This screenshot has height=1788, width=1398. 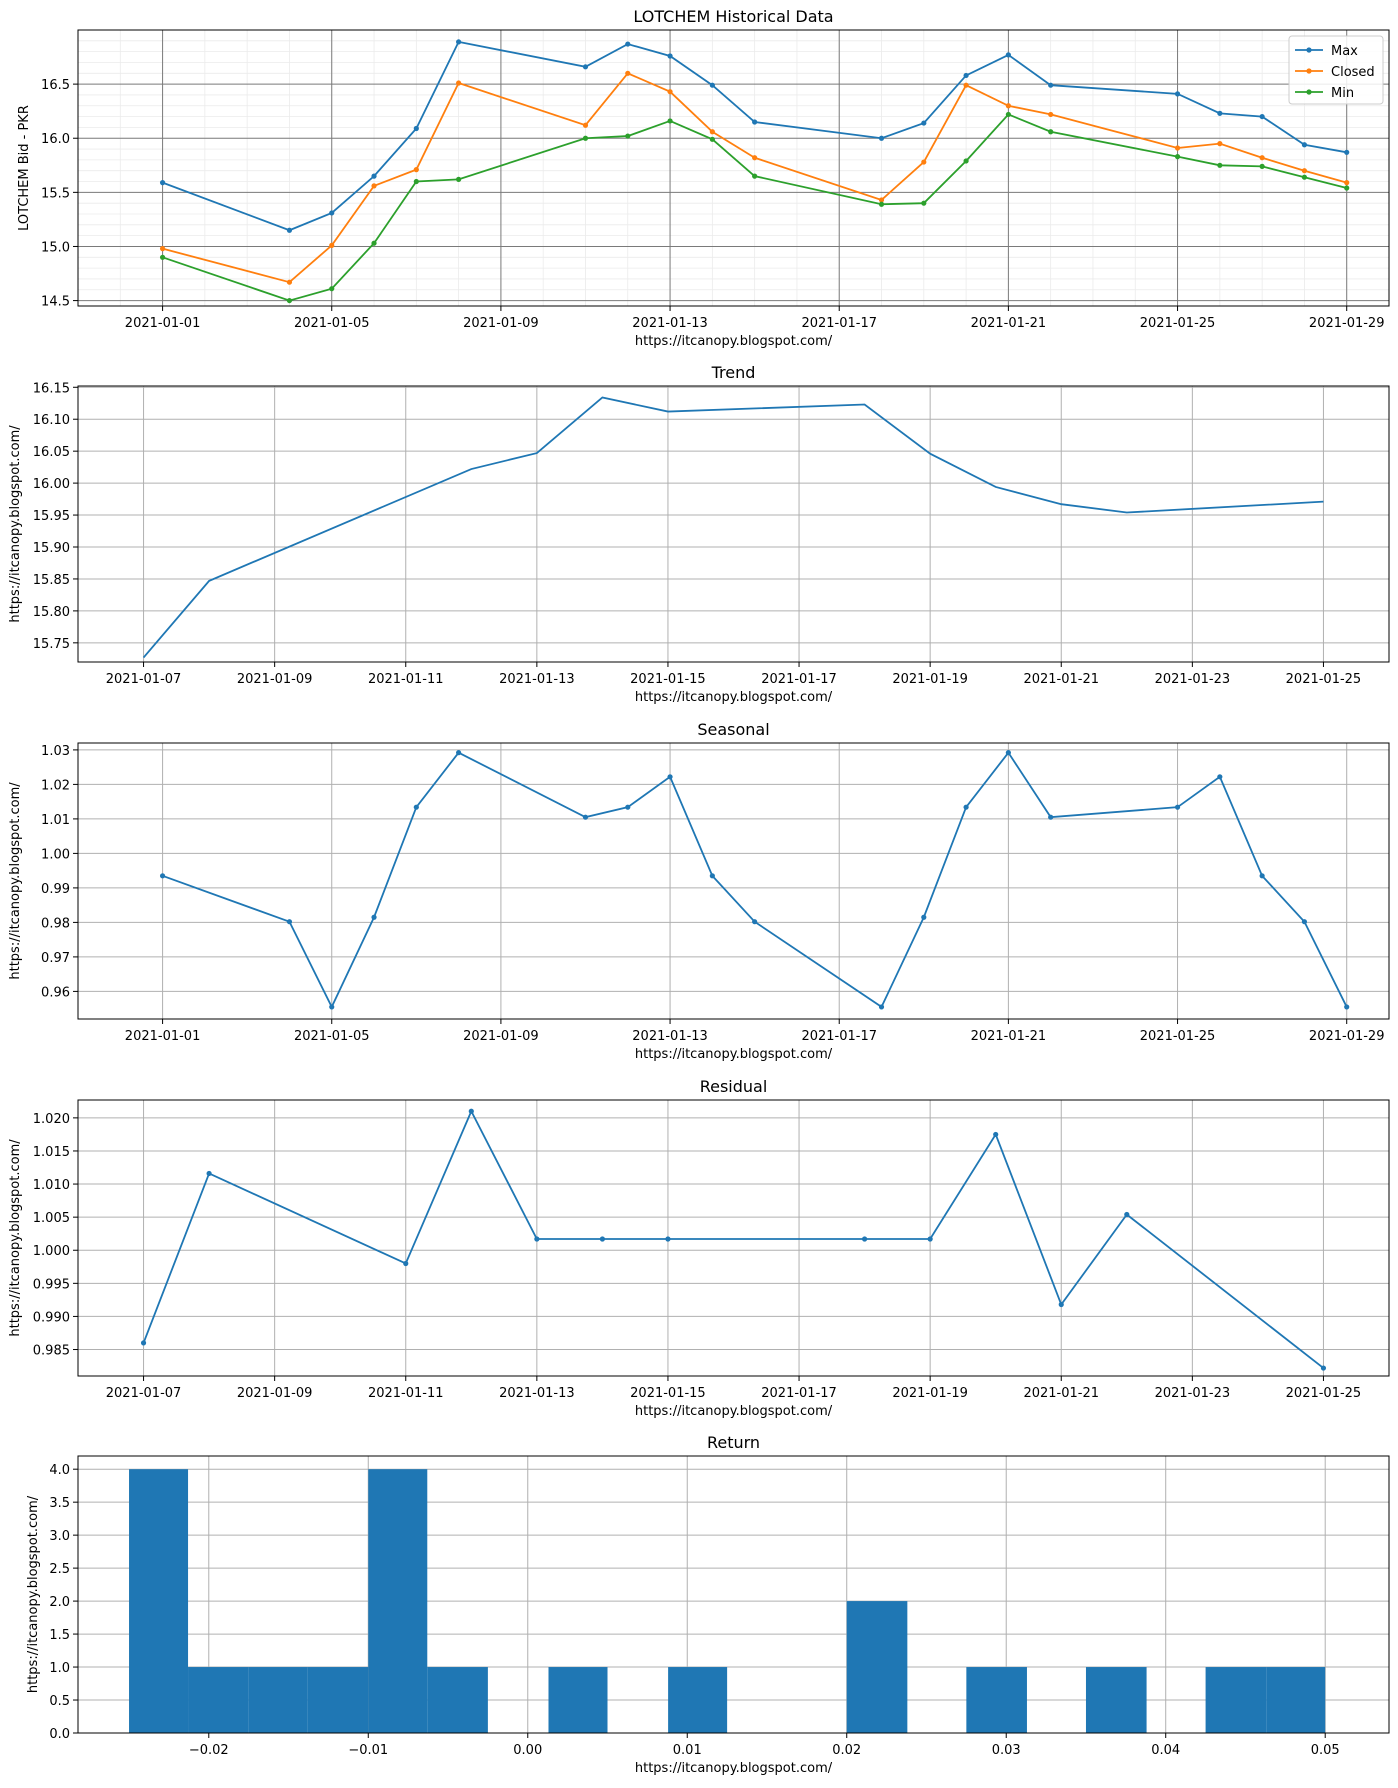 What do you see at coordinates (55, 854) in the screenshot?
I see `y-tick-label: 1.00` at bounding box center [55, 854].